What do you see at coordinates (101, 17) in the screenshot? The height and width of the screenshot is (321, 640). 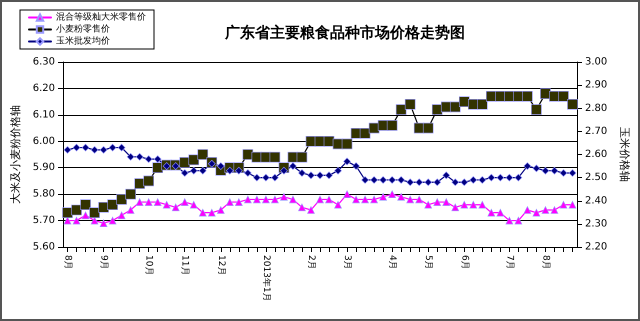 I see `legend-label: 混合等级籼大米零售价` at bounding box center [101, 17].